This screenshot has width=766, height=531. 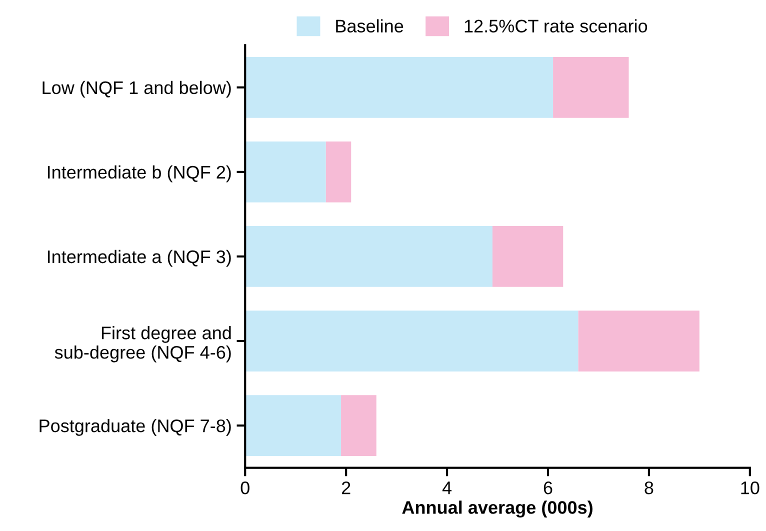 I want to click on y-tick-label: First degree and sub-degree (NQF 4-6), so click(x=142, y=344).